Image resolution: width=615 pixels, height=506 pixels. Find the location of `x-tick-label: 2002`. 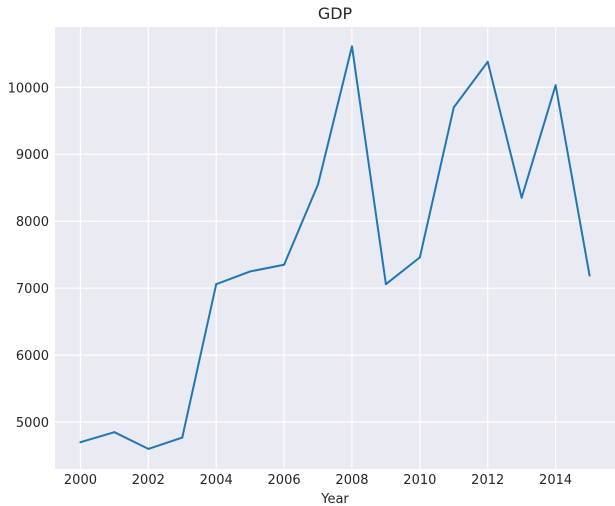

x-tick-label: 2002 is located at coordinates (148, 480).